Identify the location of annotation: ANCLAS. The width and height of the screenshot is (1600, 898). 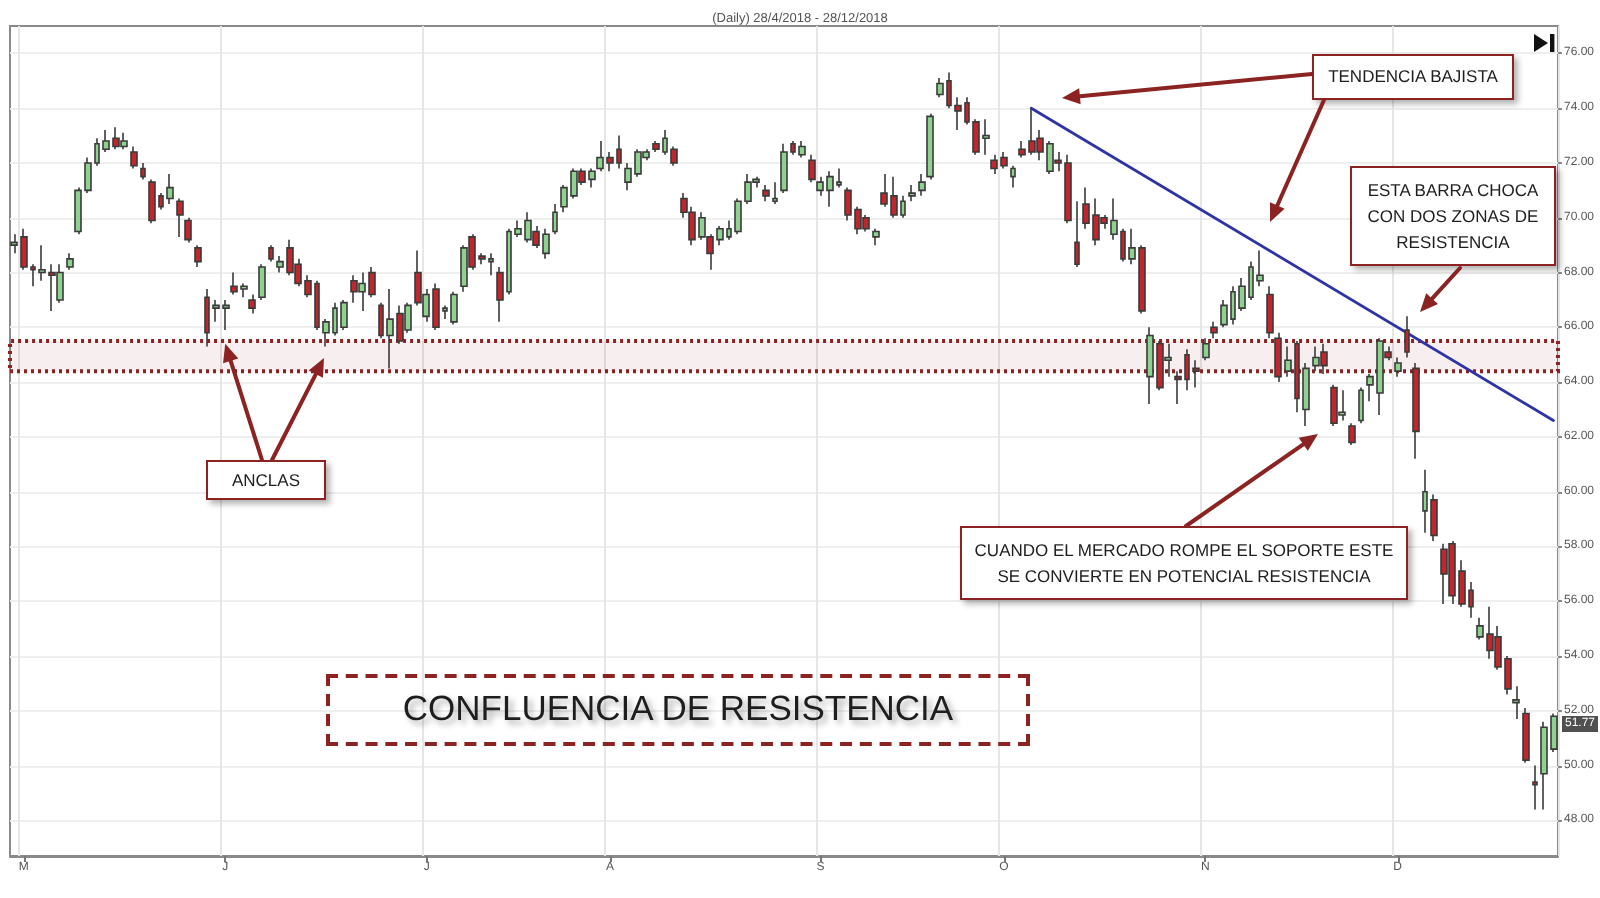
(266, 480).